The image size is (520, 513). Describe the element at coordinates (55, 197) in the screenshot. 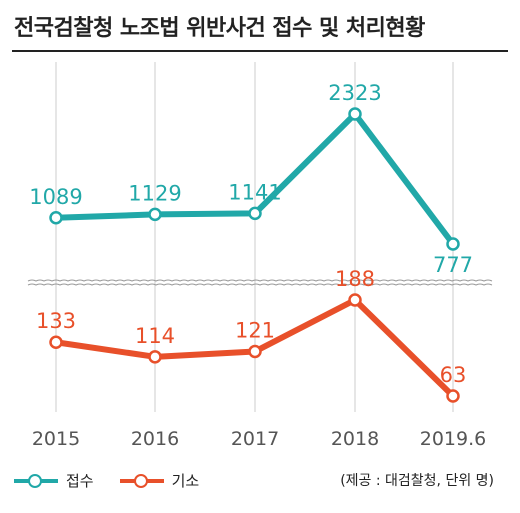

I see `value-label-0-0: 1089` at that location.